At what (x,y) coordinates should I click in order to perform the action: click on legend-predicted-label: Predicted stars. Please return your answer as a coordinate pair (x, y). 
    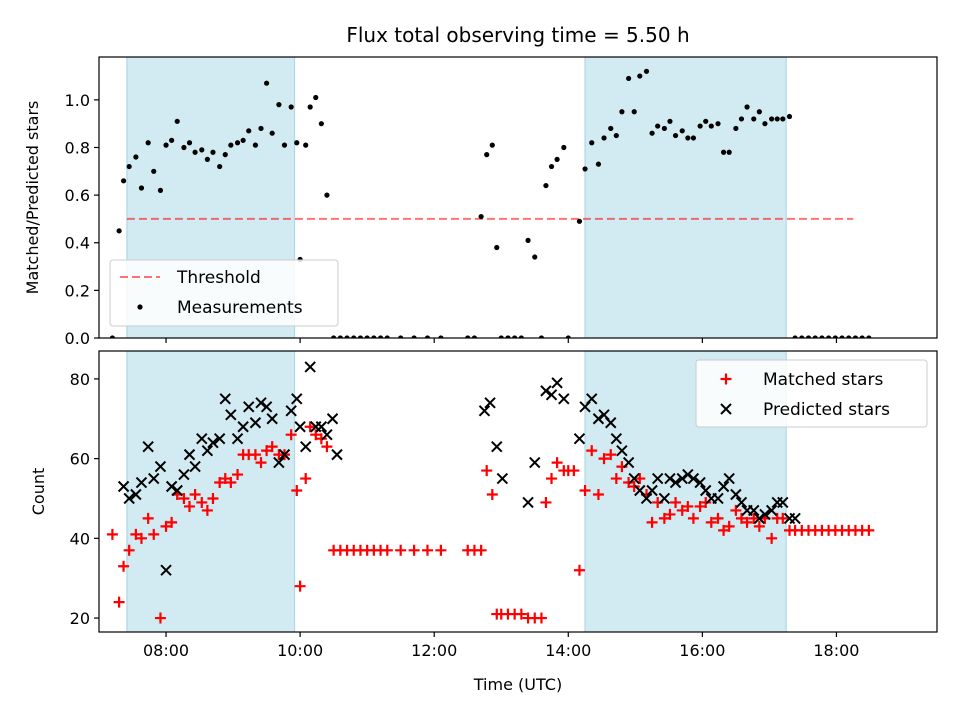
    Looking at the image, I should click on (826, 410).